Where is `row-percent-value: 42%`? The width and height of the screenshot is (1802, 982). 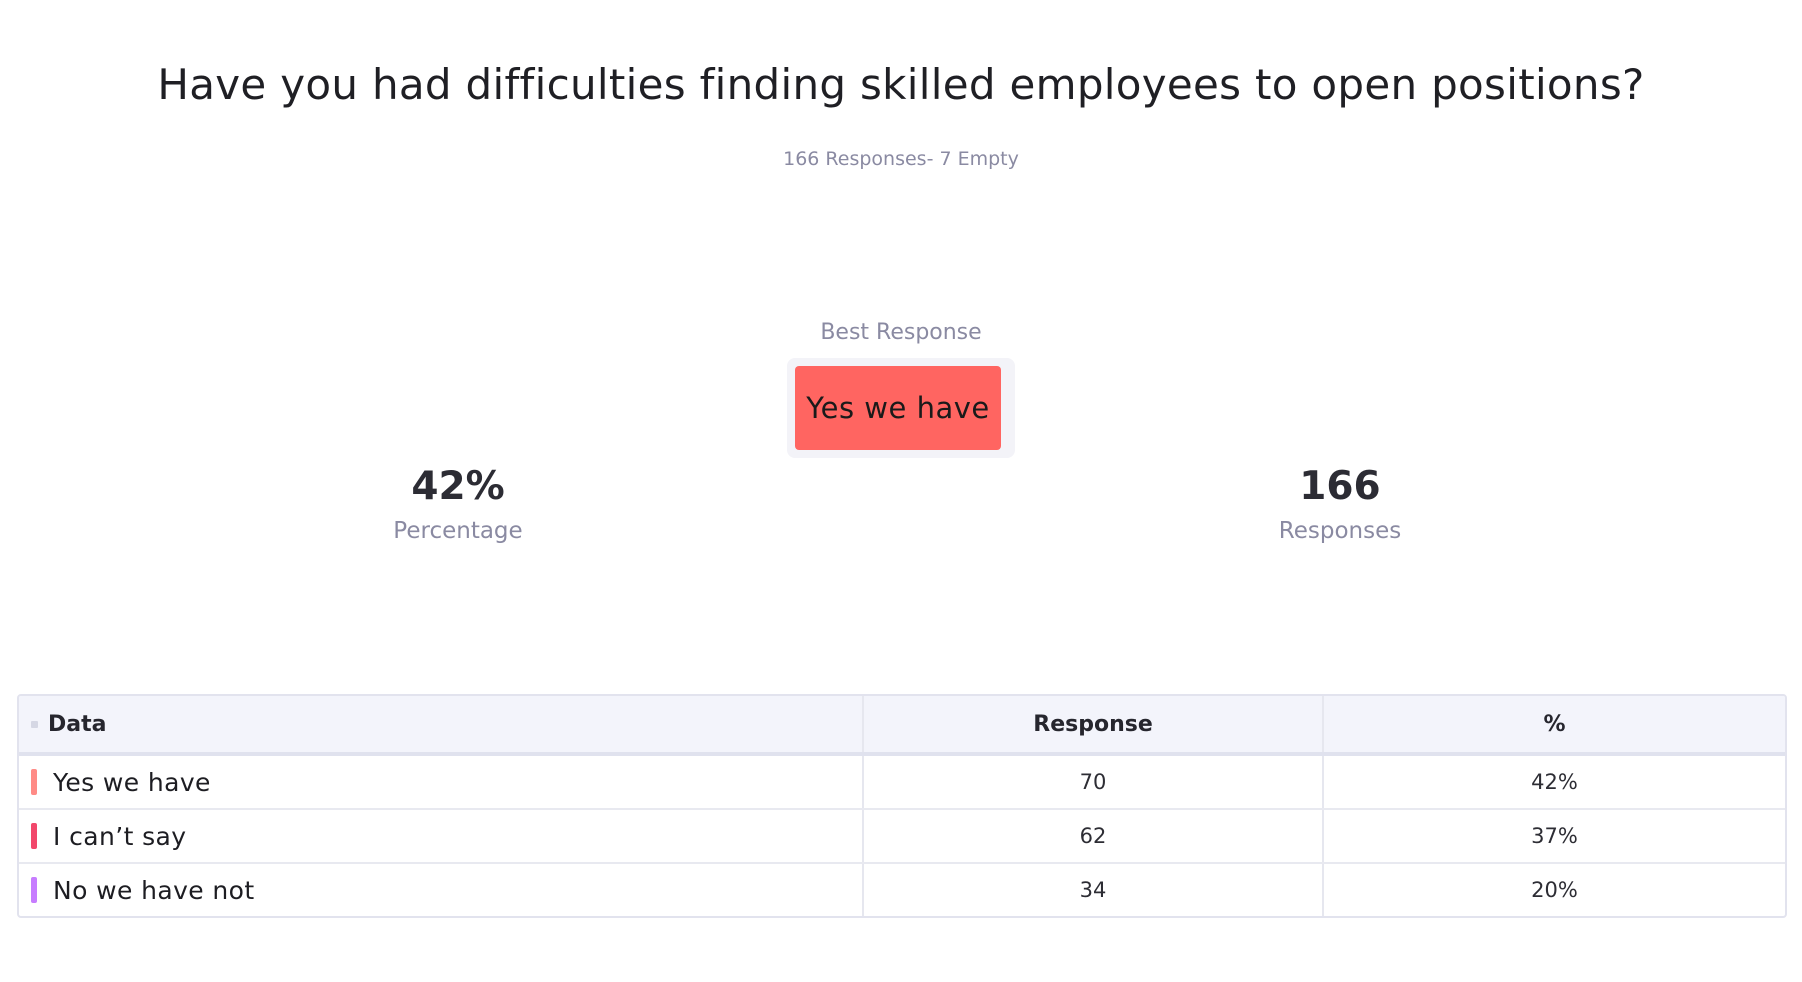 row-percent-value: 42% is located at coordinates (1554, 782).